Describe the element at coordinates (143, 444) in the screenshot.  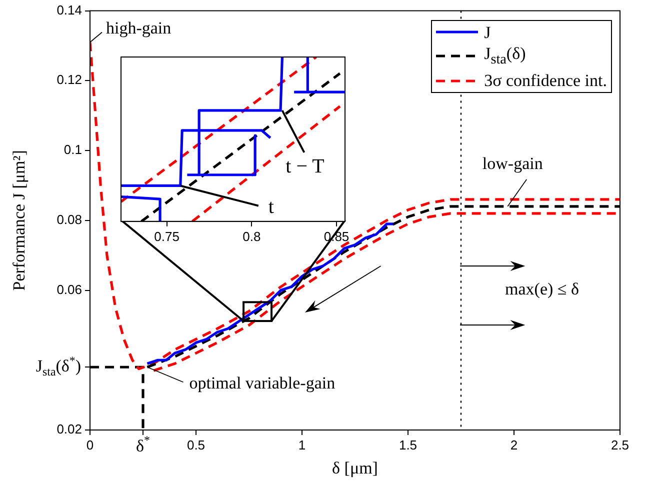
I see `x-tick-label: δ*` at that location.